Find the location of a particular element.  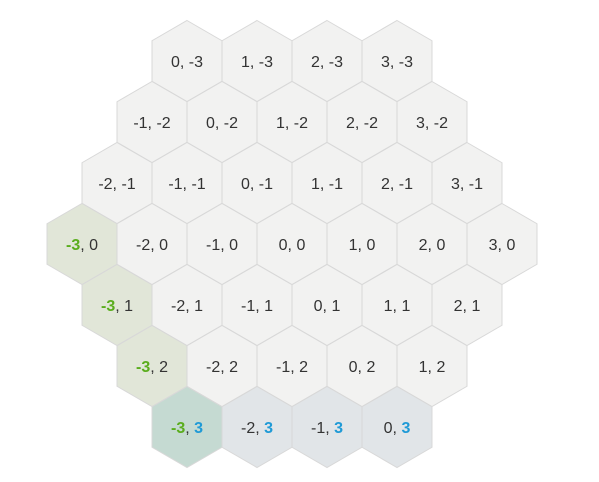

hex-coordinate-label: -1, -2 is located at coordinates (151, 123).